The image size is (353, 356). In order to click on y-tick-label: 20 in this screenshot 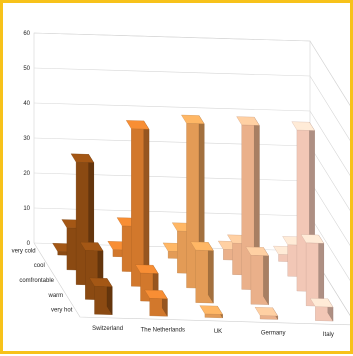, I will do `click(26, 174)`.